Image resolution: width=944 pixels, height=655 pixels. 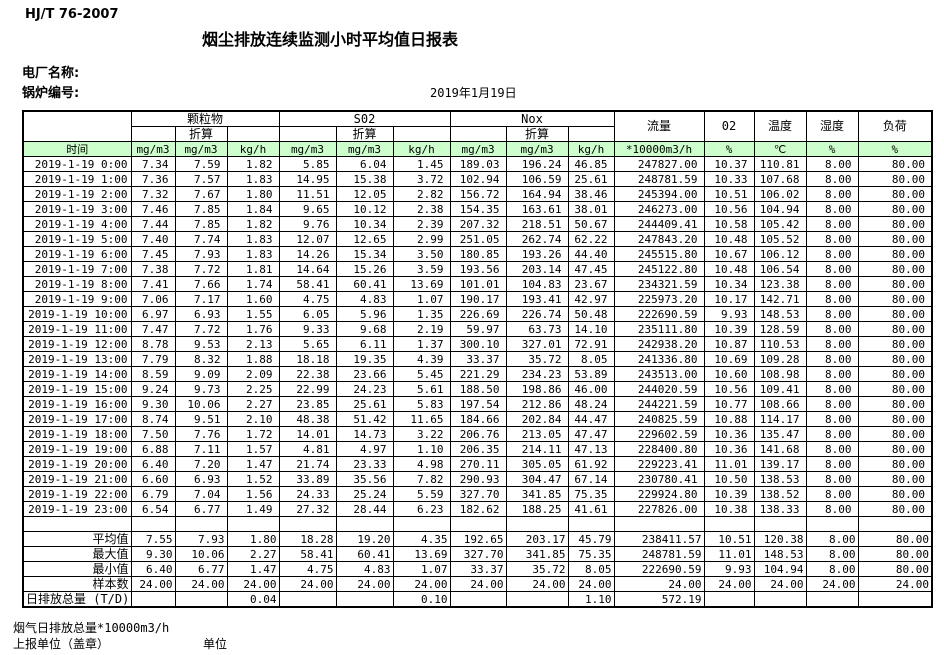 I want to click on value-cell: 10.60, so click(x=729, y=374).